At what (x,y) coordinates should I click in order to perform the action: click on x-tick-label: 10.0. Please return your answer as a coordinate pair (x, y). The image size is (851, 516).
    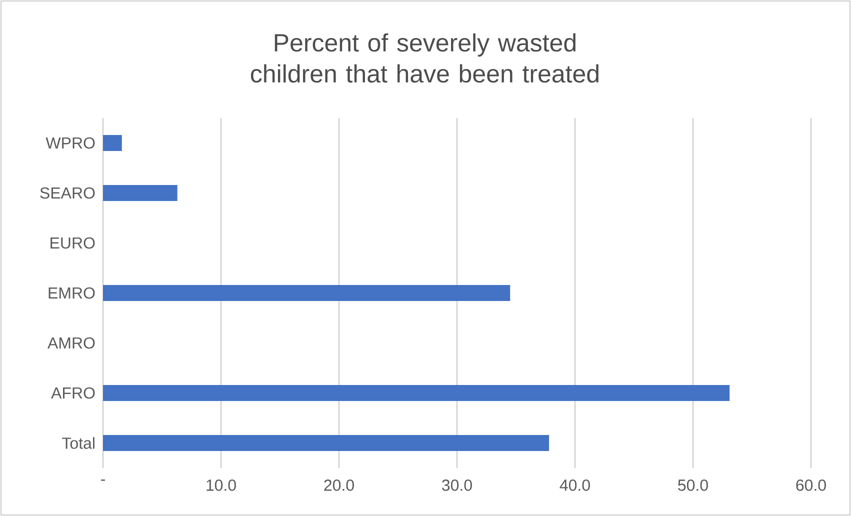
    Looking at the image, I should click on (221, 485).